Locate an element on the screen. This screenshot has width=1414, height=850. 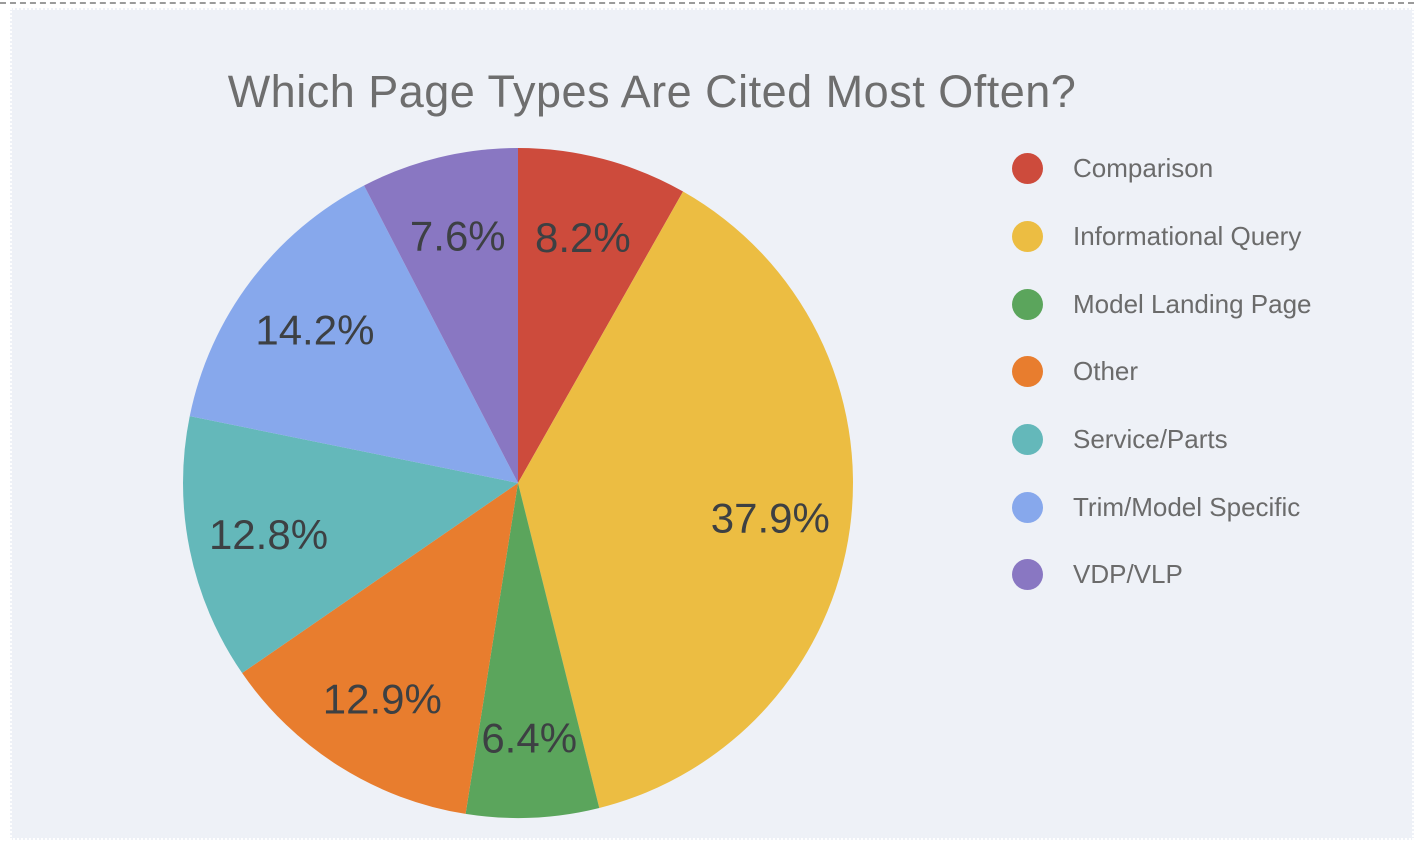
pie-slice-label-other: 12.9% is located at coordinates (382, 699).